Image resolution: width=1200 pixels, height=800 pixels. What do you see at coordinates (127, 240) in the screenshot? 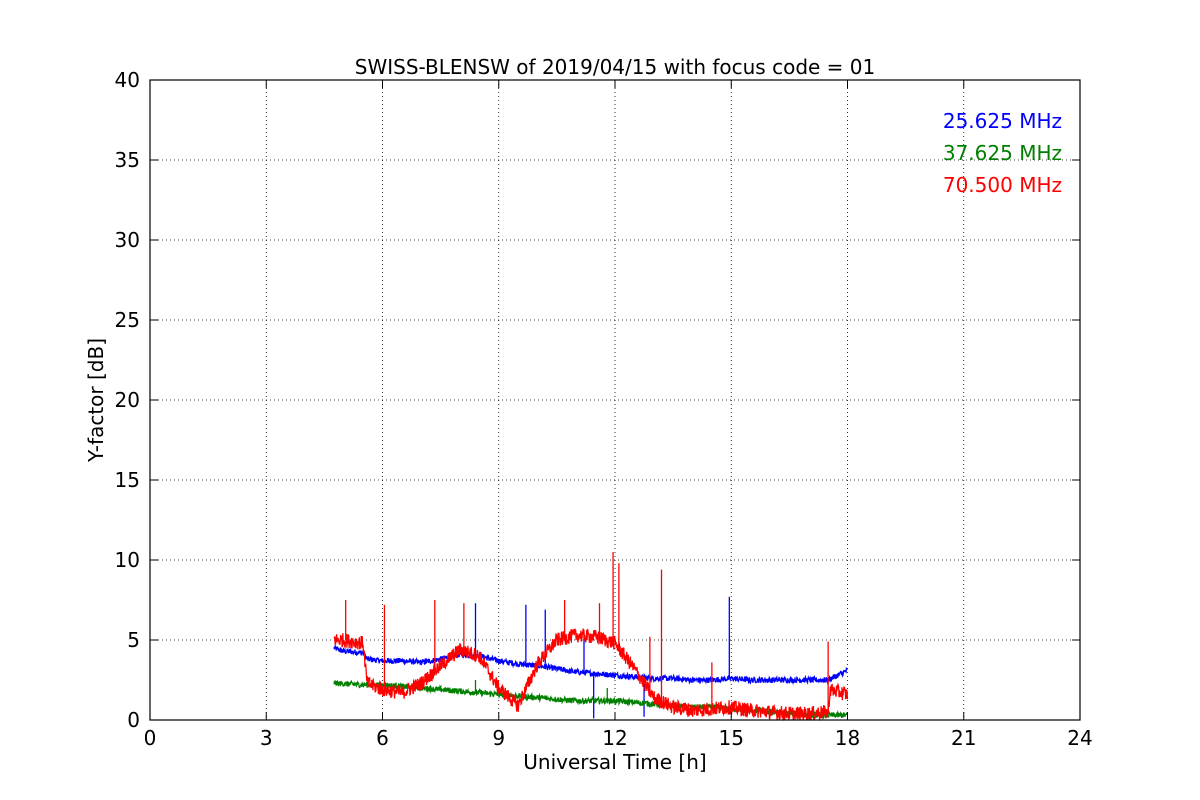
I see `y-tick-label: 30` at bounding box center [127, 240].